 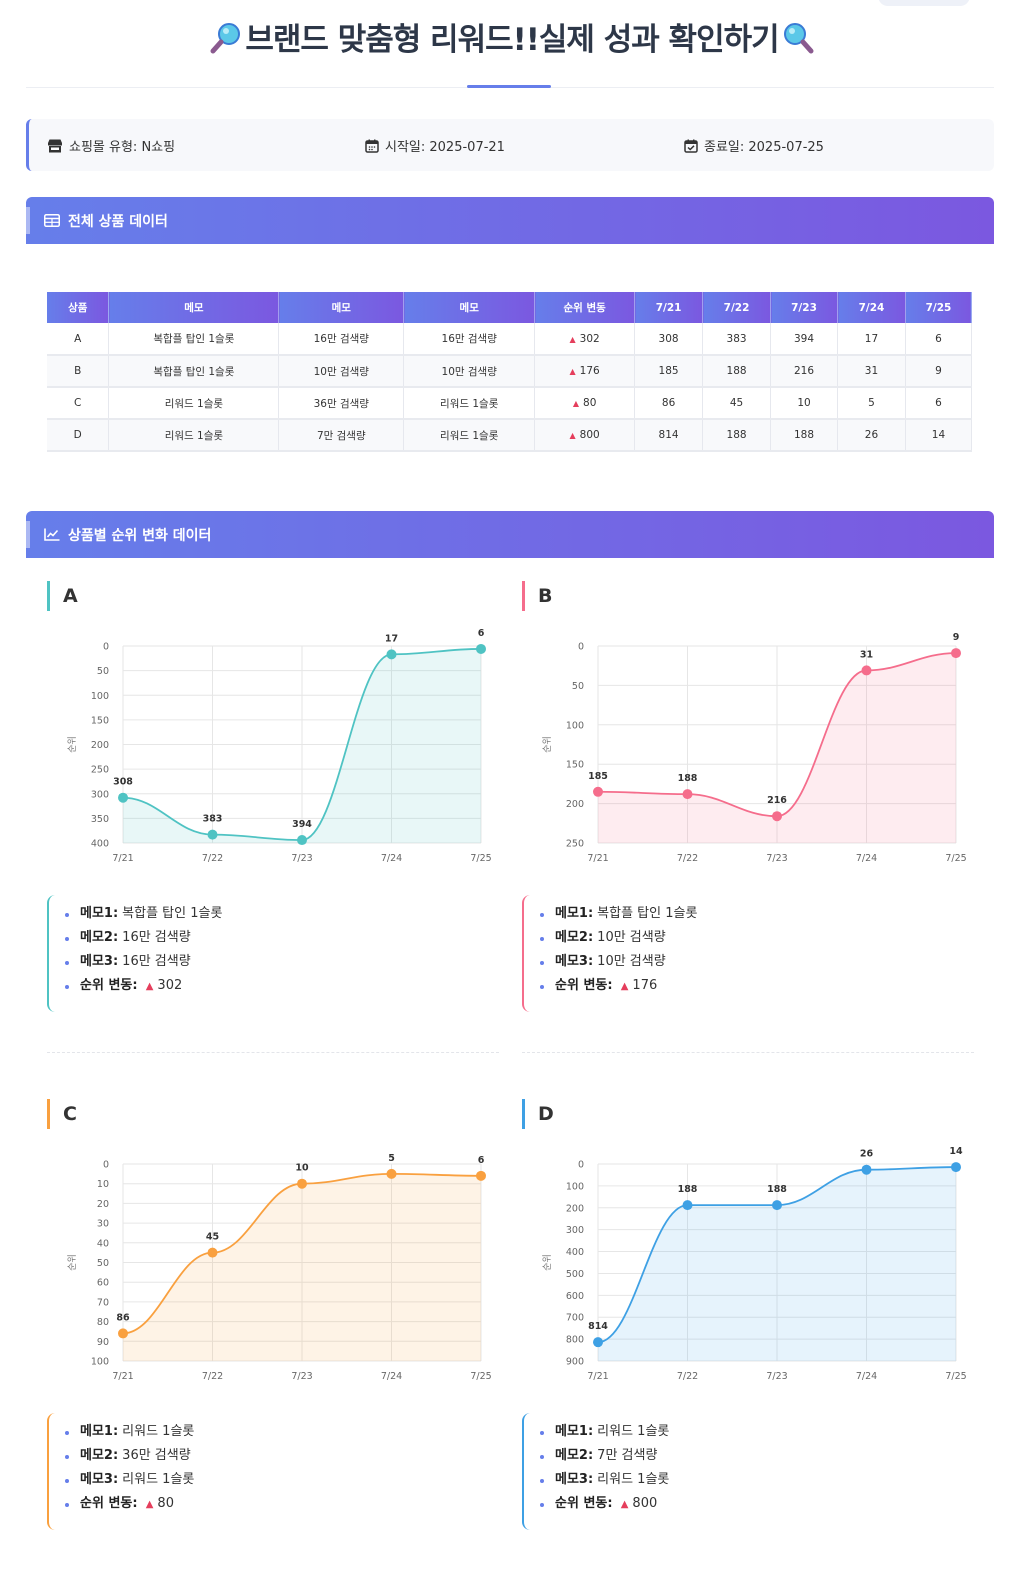 I want to click on table-cell: 36만 검색량, so click(x=341, y=403).